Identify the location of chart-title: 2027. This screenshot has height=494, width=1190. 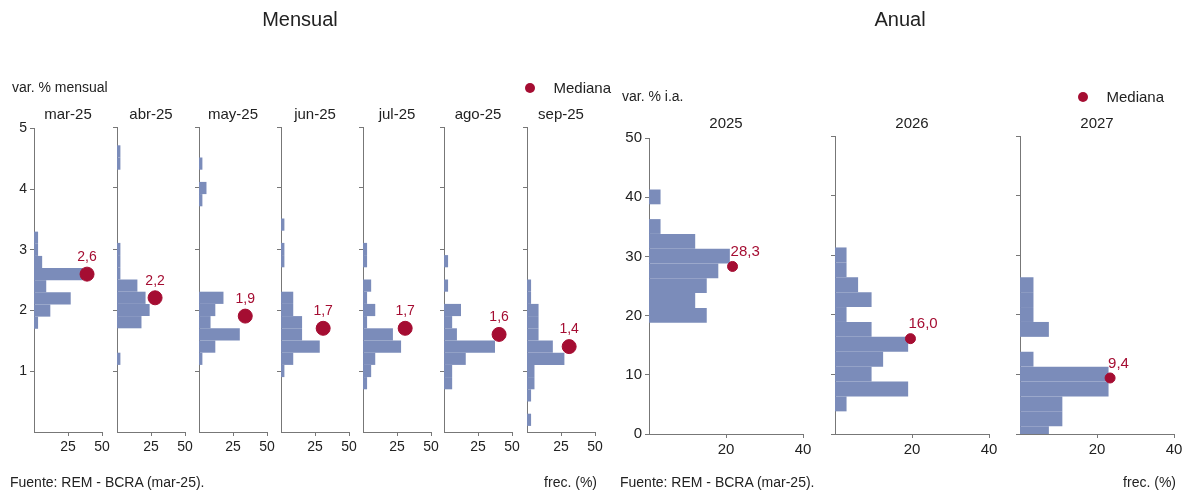
(1097, 122).